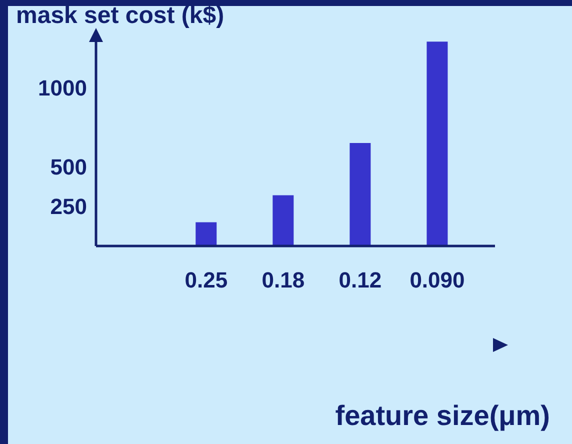 The image size is (572, 444). Describe the element at coordinates (120, 16) in the screenshot. I see `y-axis-title: mask set cost (k$)` at that location.